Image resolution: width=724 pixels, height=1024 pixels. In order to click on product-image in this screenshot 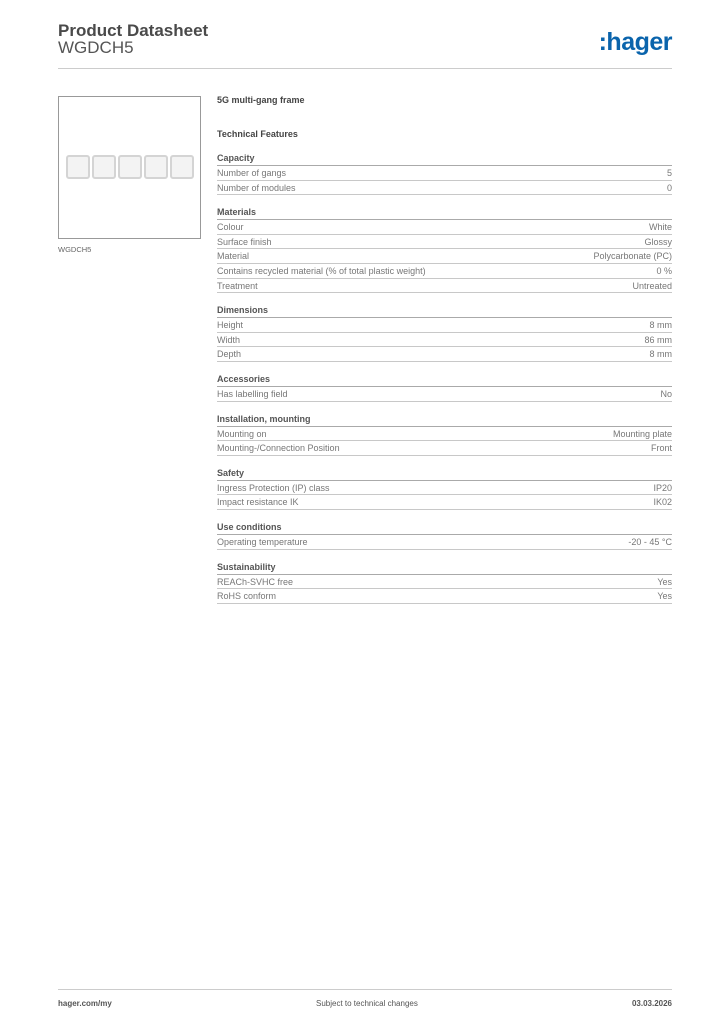, I will do `click(129, 167)`.